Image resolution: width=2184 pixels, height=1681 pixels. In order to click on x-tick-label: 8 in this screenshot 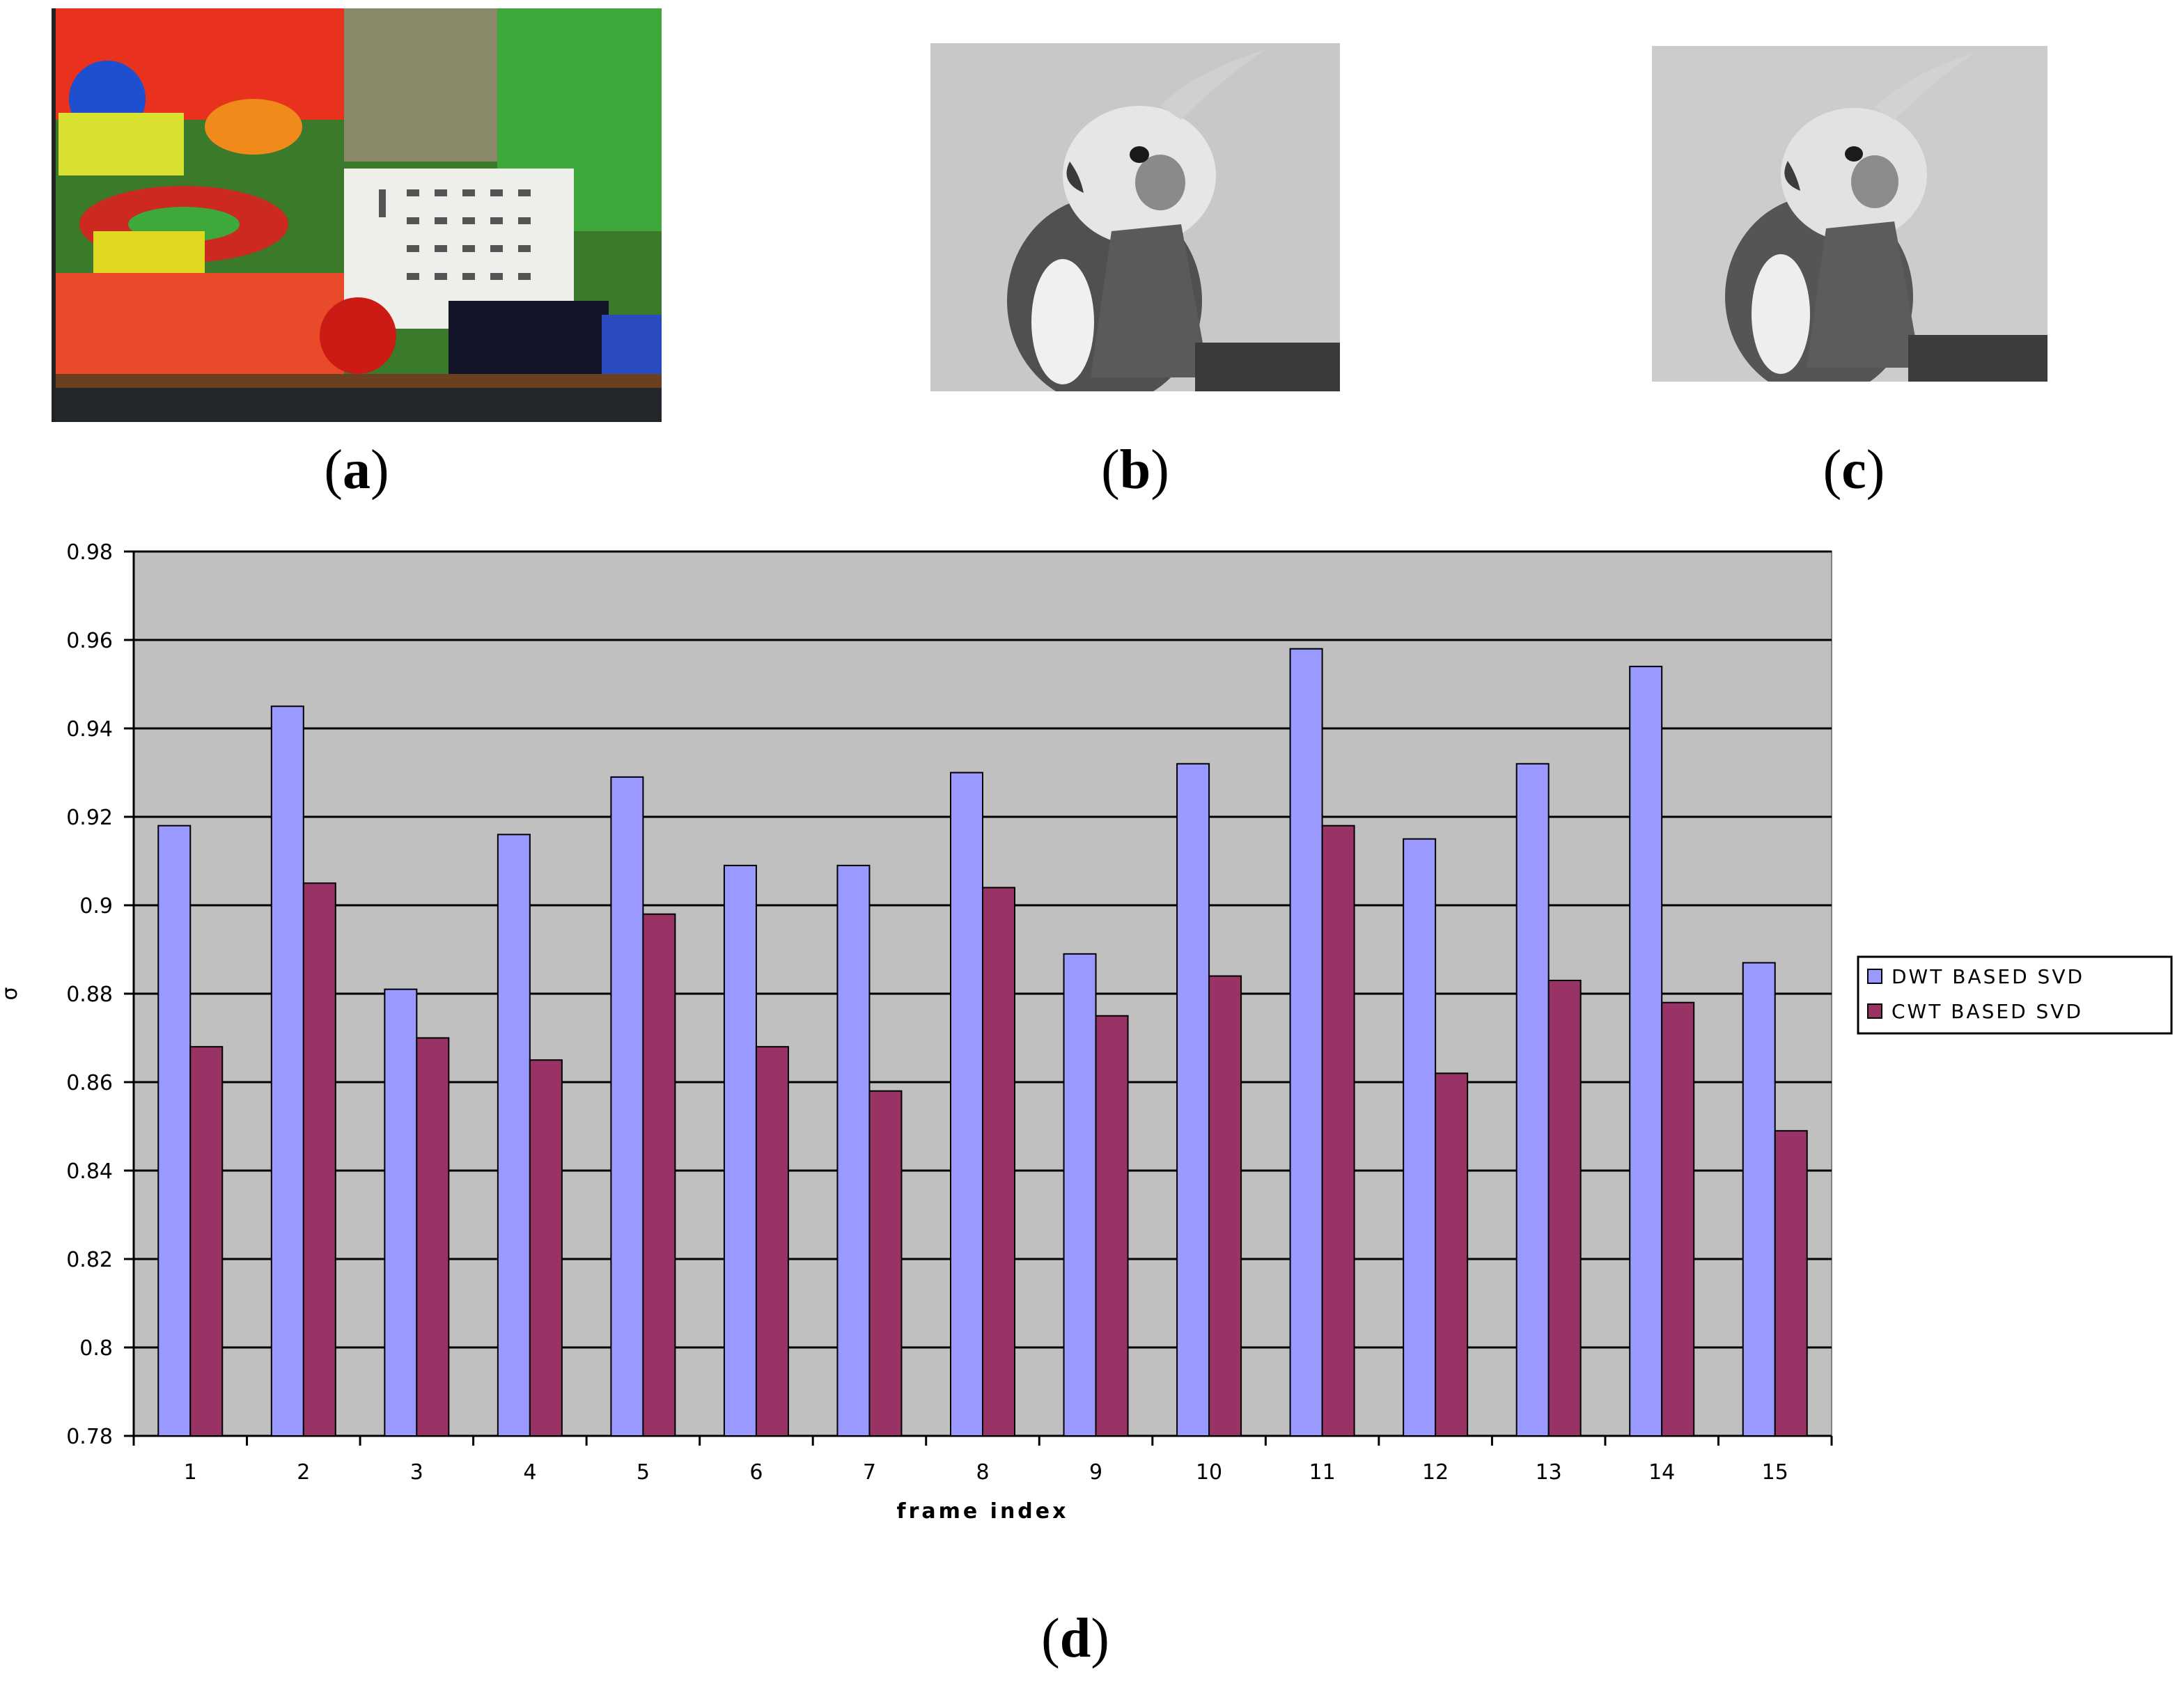, I will do `click(982, 1472)`.